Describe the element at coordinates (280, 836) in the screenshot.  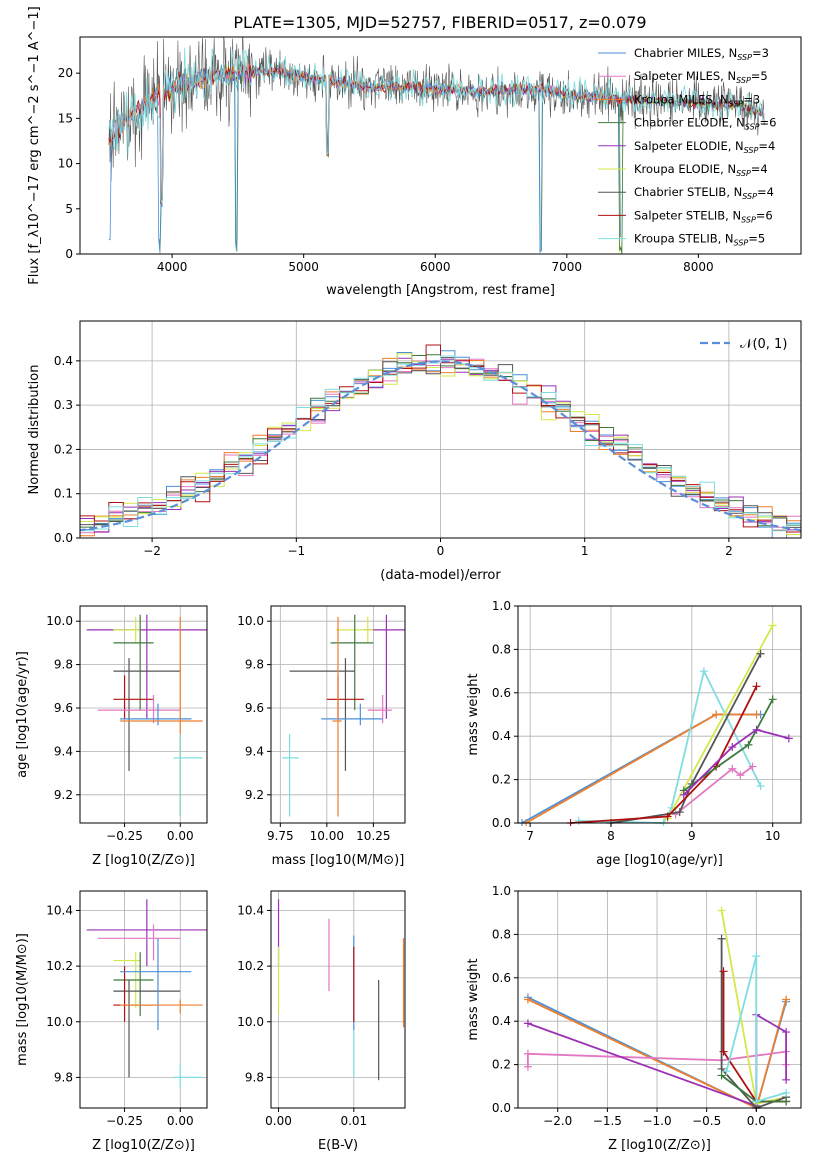
I see `x-tick-label: 9.75` at that location.